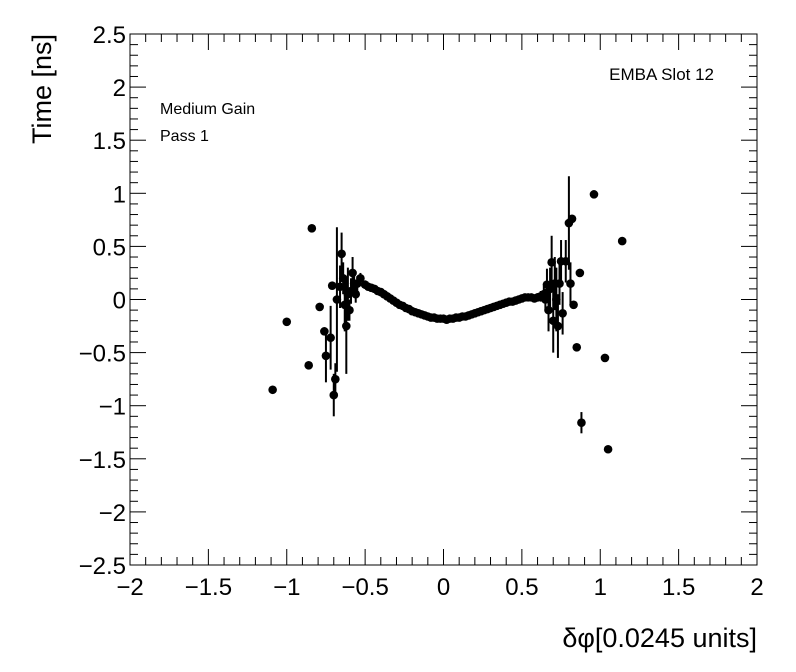 The height and width of the screenshot is (672, 796). I want to click on x-tick-label: 1, so click(600, 587).